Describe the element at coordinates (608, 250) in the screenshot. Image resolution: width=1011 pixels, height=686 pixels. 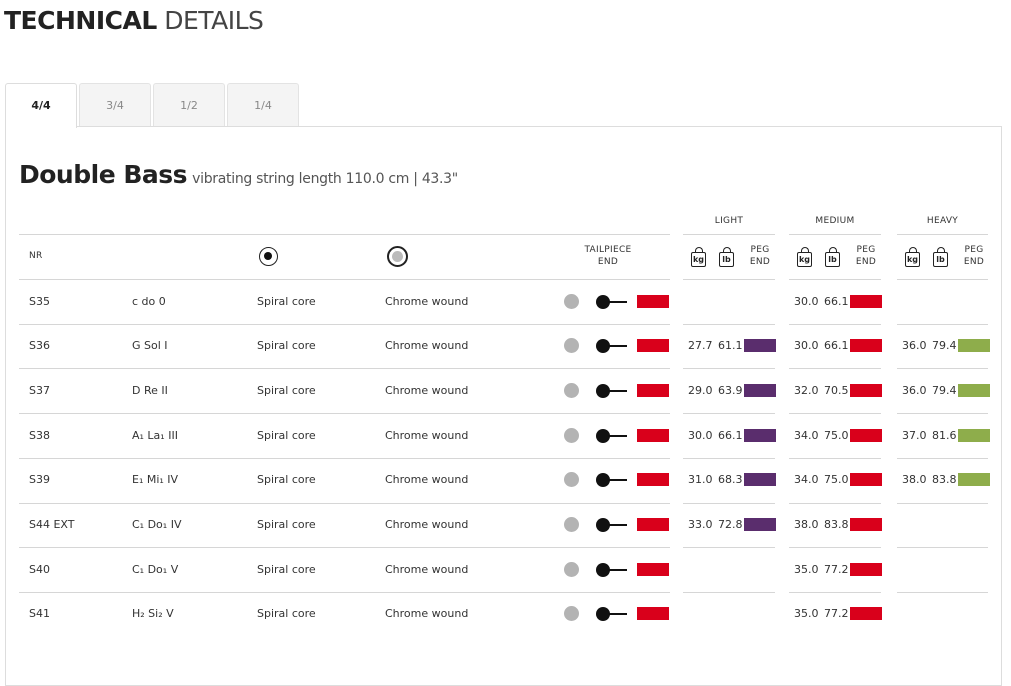
I see `header-tailpiece: TAILPIECE` at that location.